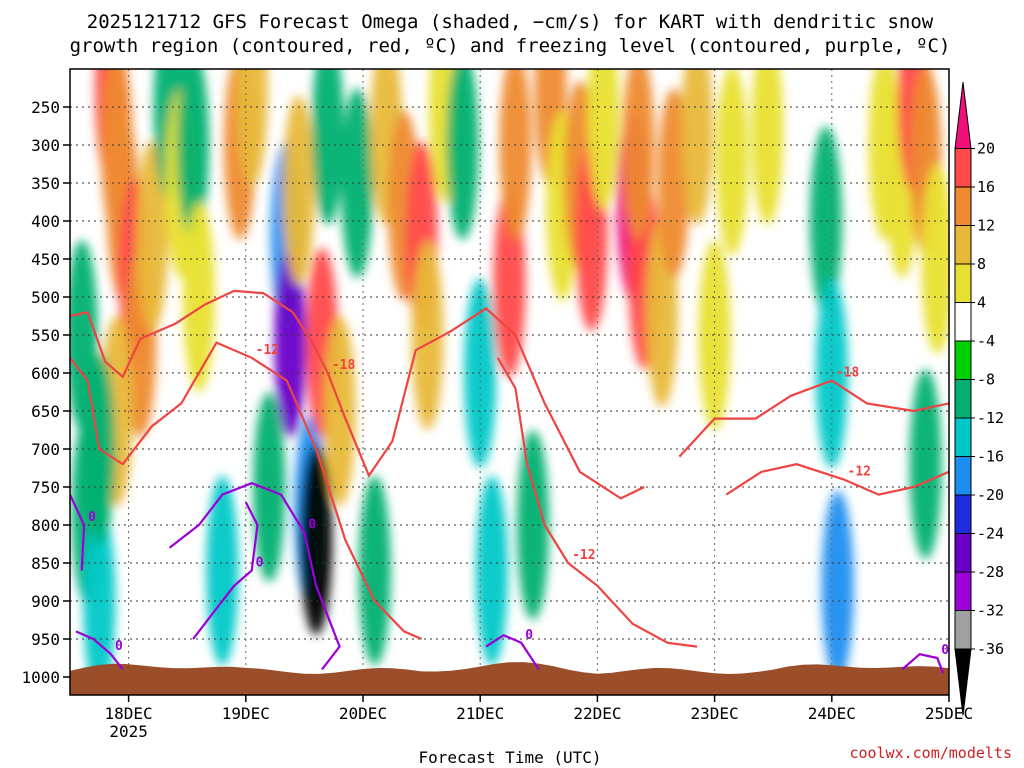 The height and width of the screenshot is (768, 1024). Describe the element at coordinates (981, 303) in the screenshot. I see `colorbar-label: 4` at that location.